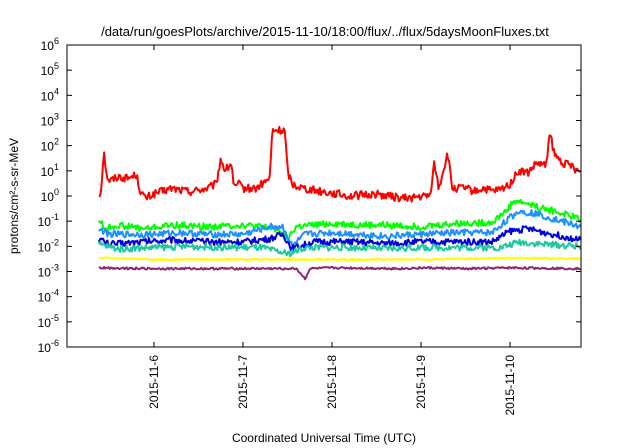 Image resolution: width=640 pixels, height=448 pixels. I want to click on y-tick-label: 10⁻³, so click(48, 271).